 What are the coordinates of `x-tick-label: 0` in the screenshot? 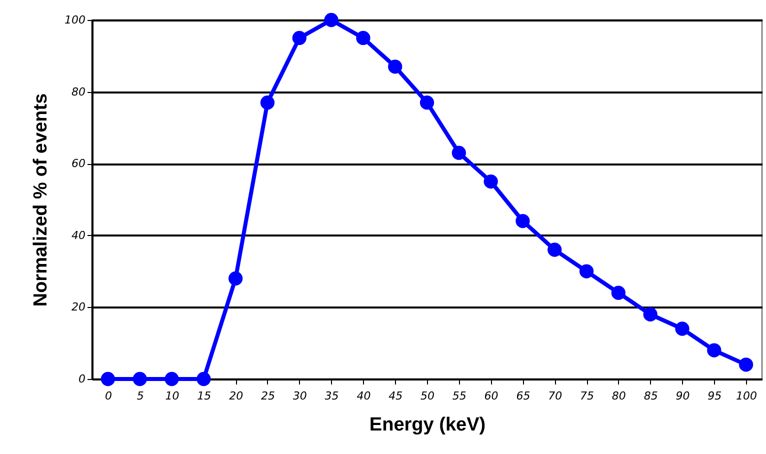 It's located at (108, 396).